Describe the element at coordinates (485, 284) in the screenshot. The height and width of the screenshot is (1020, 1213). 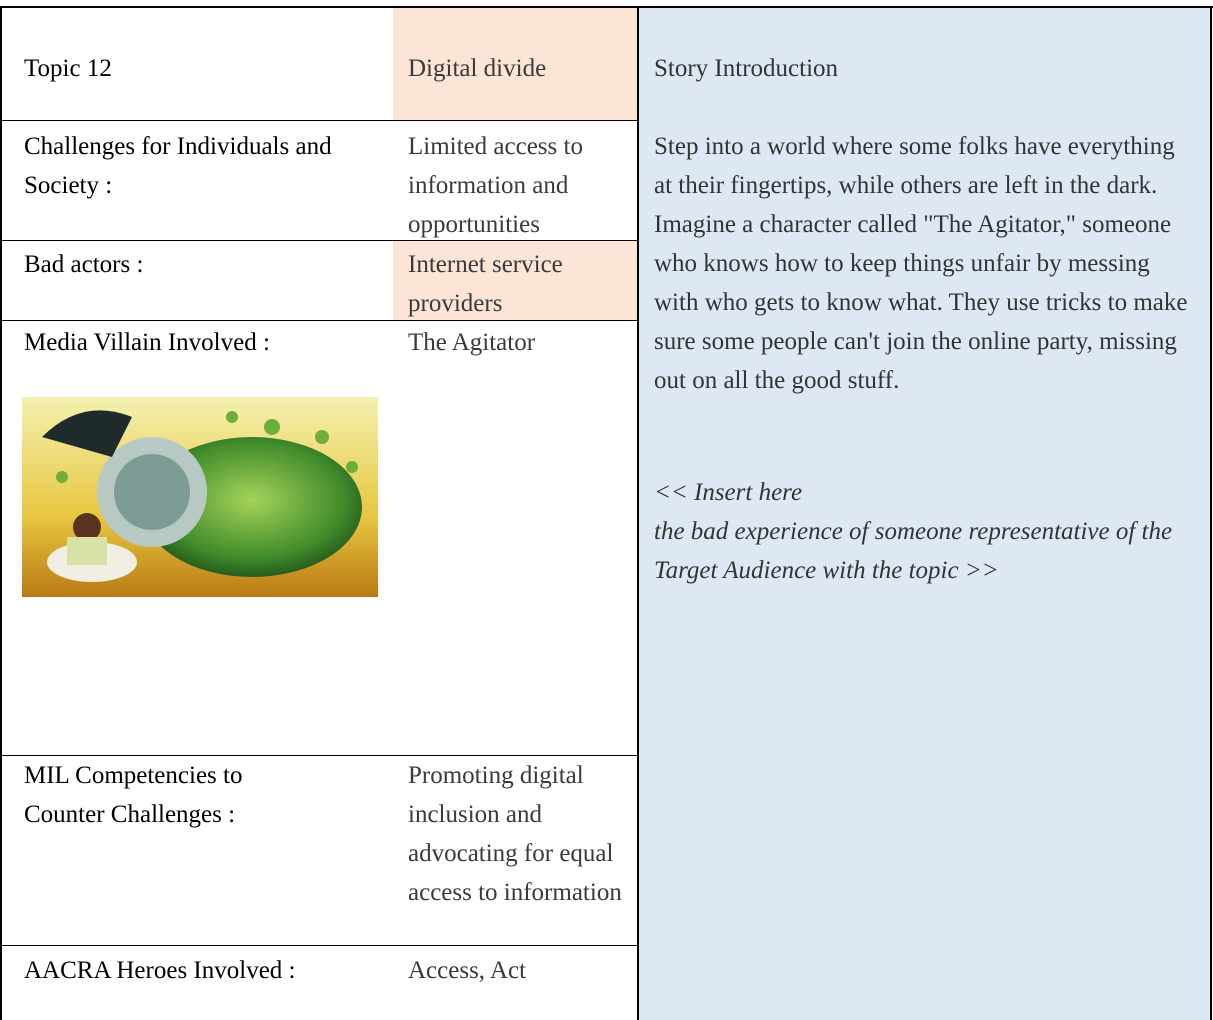
I see `row-value: Internet service providers` at that location.